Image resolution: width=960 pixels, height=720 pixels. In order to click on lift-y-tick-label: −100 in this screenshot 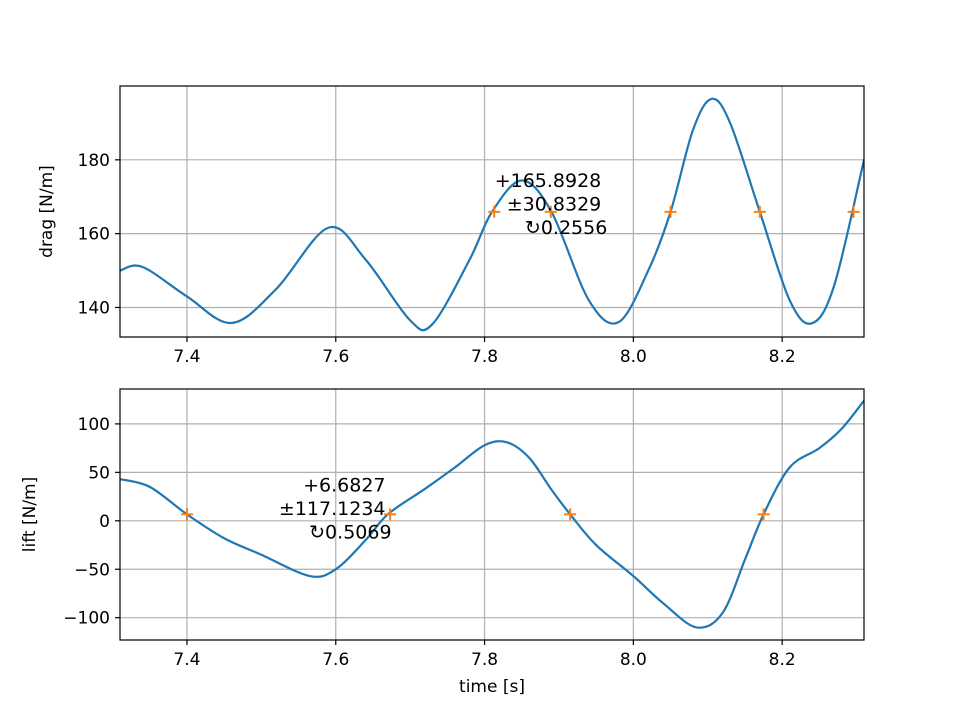, I will do `click(86, 619)`.